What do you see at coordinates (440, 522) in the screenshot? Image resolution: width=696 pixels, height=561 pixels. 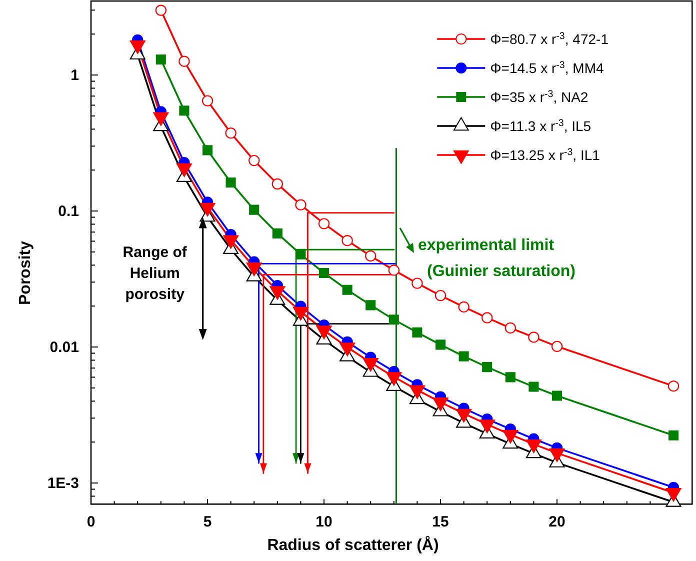 I see `x-tick-label: 15` at bounding box center [440, 522].